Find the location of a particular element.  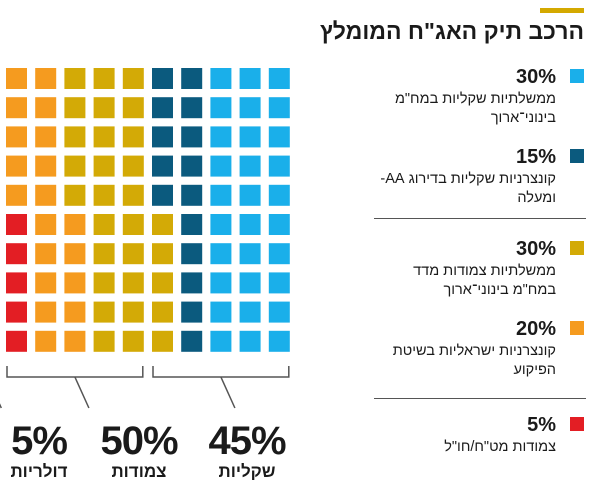

legend-label: צמודות מט"ח/חו"ל is located at coordinates (500, 447).